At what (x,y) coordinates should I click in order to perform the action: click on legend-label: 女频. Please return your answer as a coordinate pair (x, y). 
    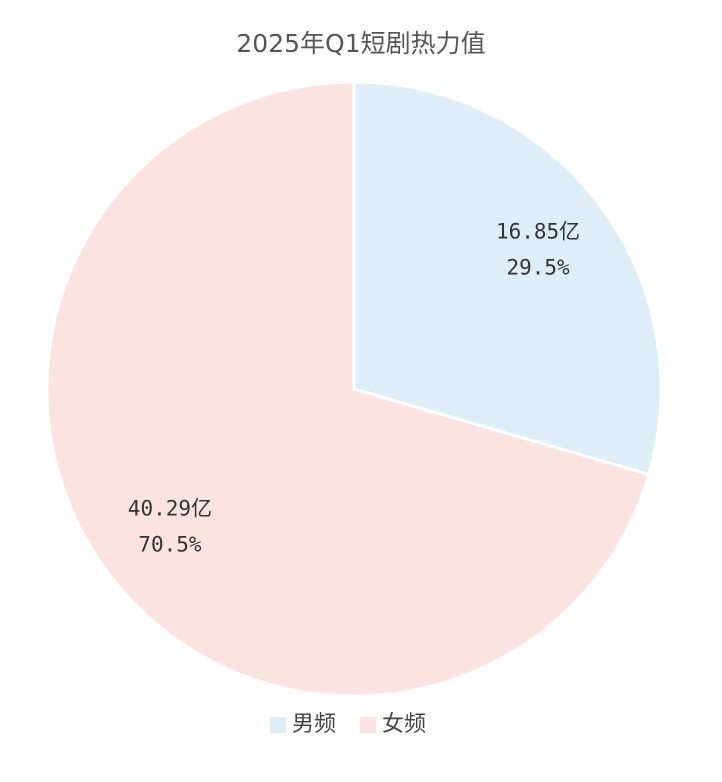
    Looking at the image, I should click on (404, 724).